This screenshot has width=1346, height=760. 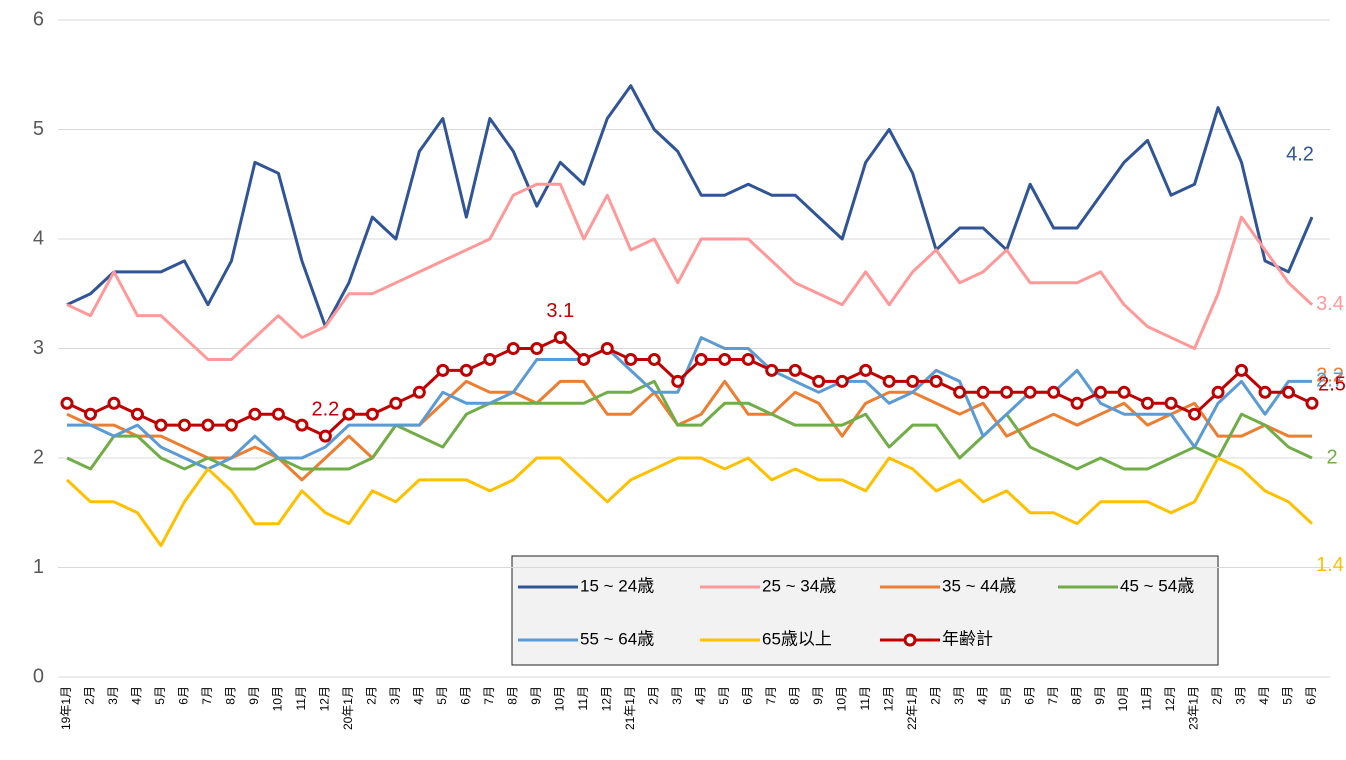 I want to click on y-tick-label: 0, so click(x=38, y=676).